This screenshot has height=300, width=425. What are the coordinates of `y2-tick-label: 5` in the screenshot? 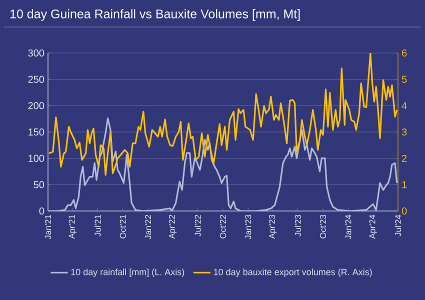 It's located at (404, 79).